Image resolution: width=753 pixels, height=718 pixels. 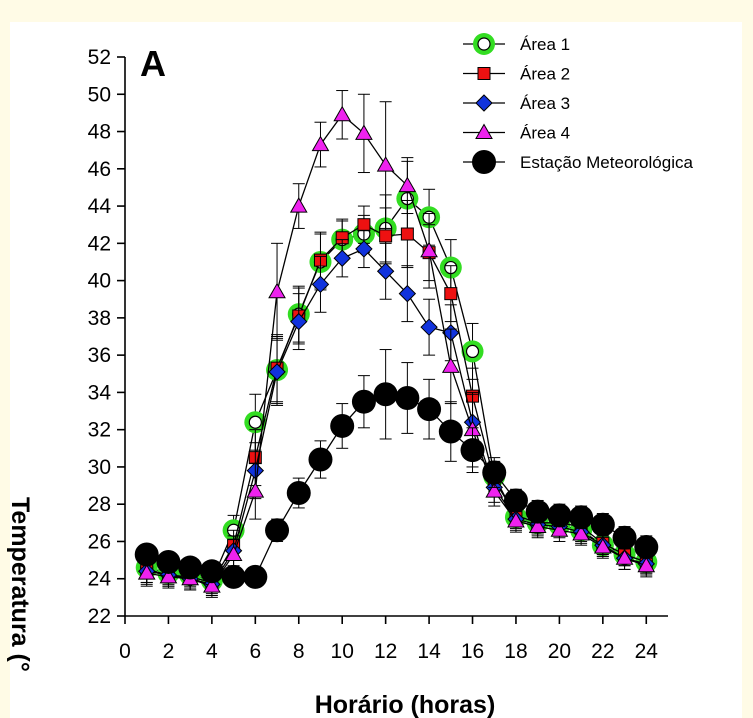 What do you see at coordinates (472, 651) in the screenshot?
I see `x-tick-label: 16` at bounding box center [472, 651].